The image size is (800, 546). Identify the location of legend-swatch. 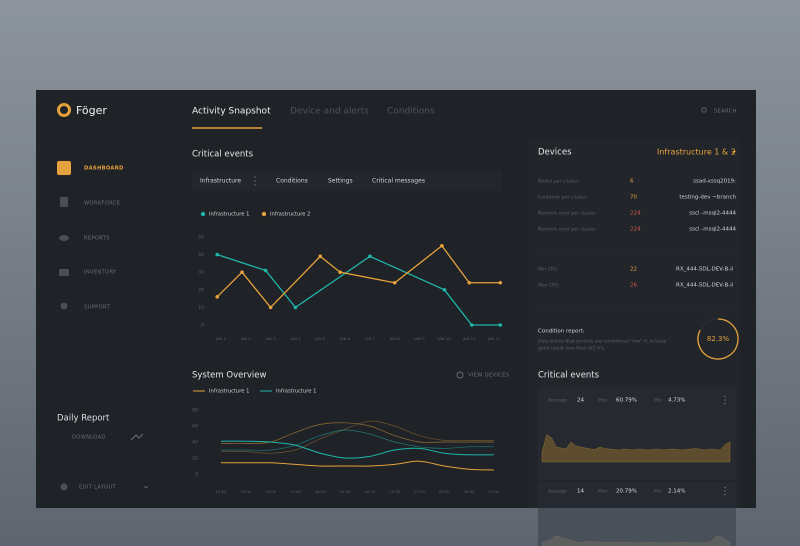
(203, 214).